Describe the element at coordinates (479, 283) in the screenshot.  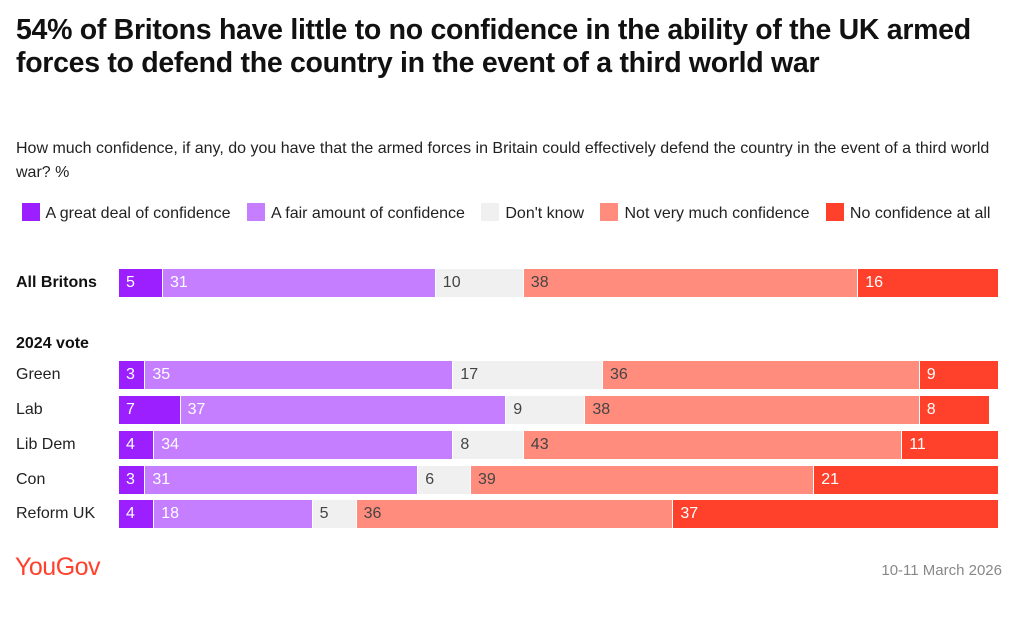
I see `bar-segment: 10` at that location.